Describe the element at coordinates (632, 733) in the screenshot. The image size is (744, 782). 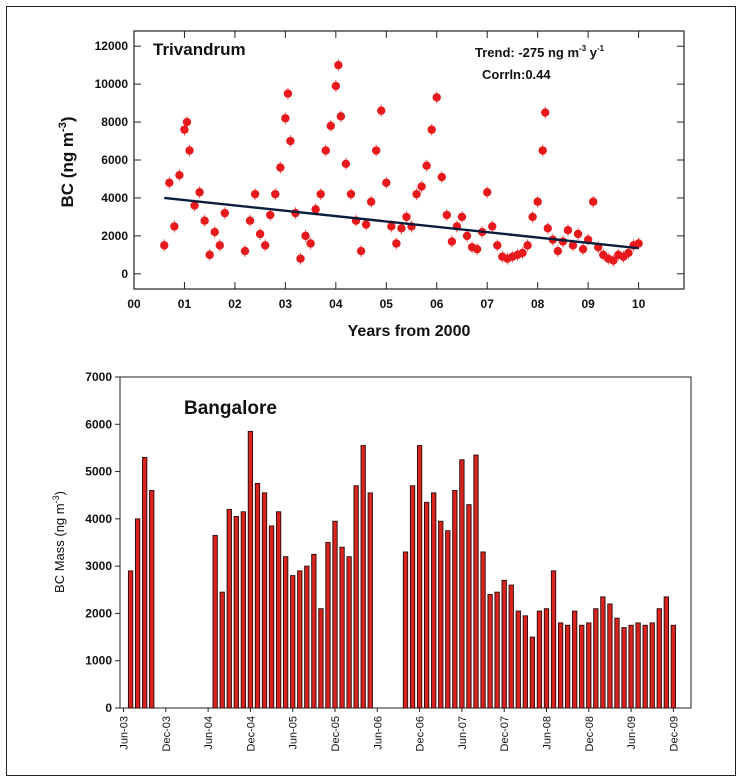
I see `bangalore-x-tick-label: Jun-09` at that location.